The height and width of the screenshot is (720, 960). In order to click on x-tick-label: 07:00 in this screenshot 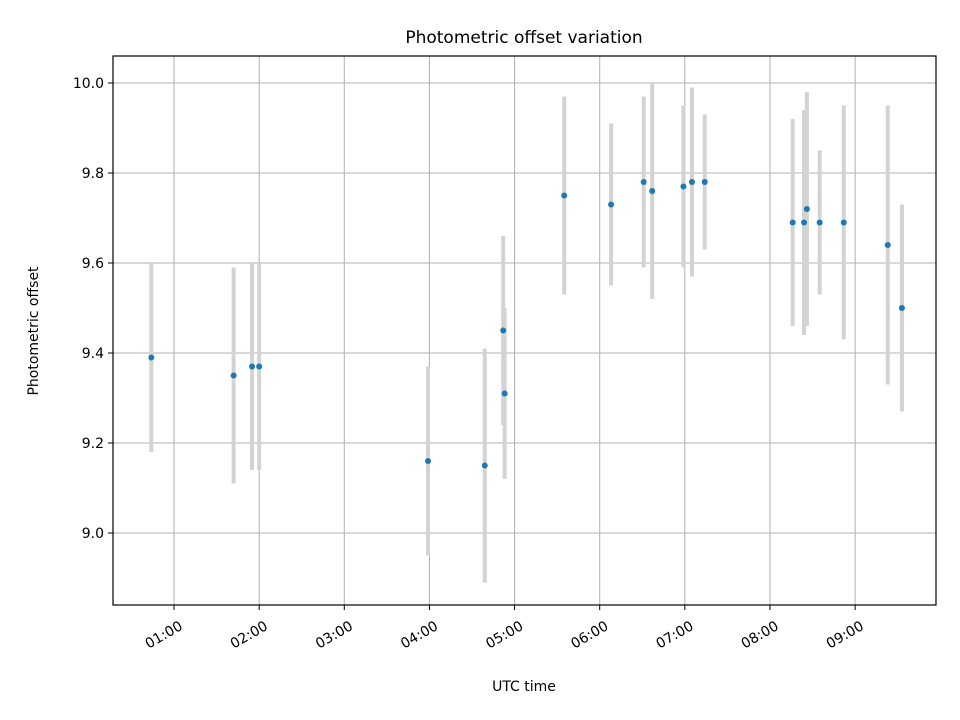, I will do `click(674, 635)`.